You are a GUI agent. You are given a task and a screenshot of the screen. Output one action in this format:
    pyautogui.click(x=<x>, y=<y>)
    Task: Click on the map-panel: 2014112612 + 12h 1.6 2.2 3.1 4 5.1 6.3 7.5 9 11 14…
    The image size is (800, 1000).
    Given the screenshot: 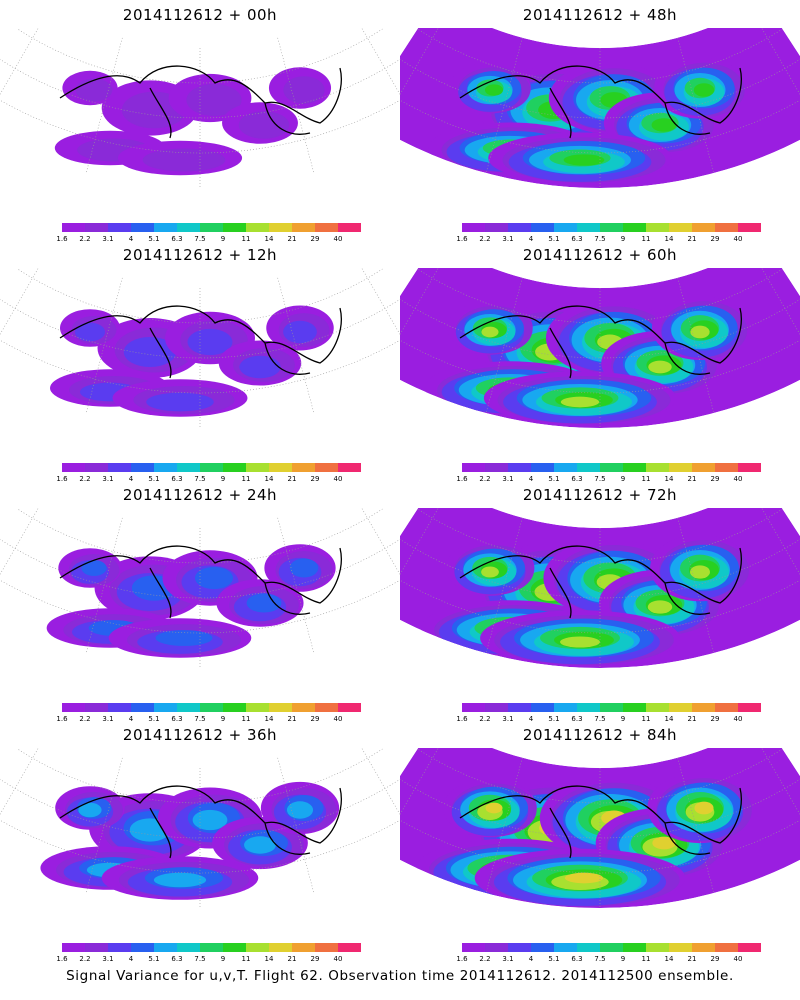 What is the action you would take?
    pyautogui.click(x=200, y=362)
    